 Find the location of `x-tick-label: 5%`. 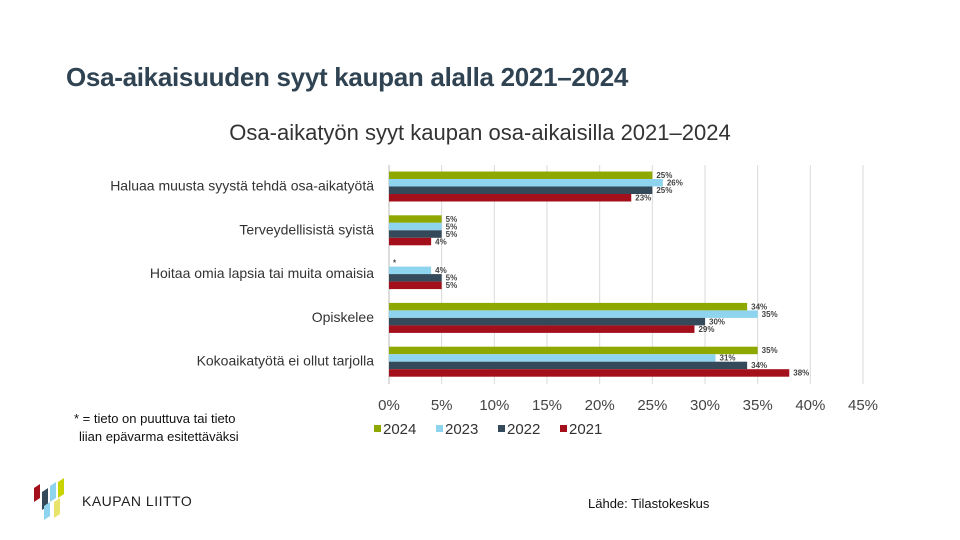

x-tick-label: 5% is located at coordinates (442, 405).